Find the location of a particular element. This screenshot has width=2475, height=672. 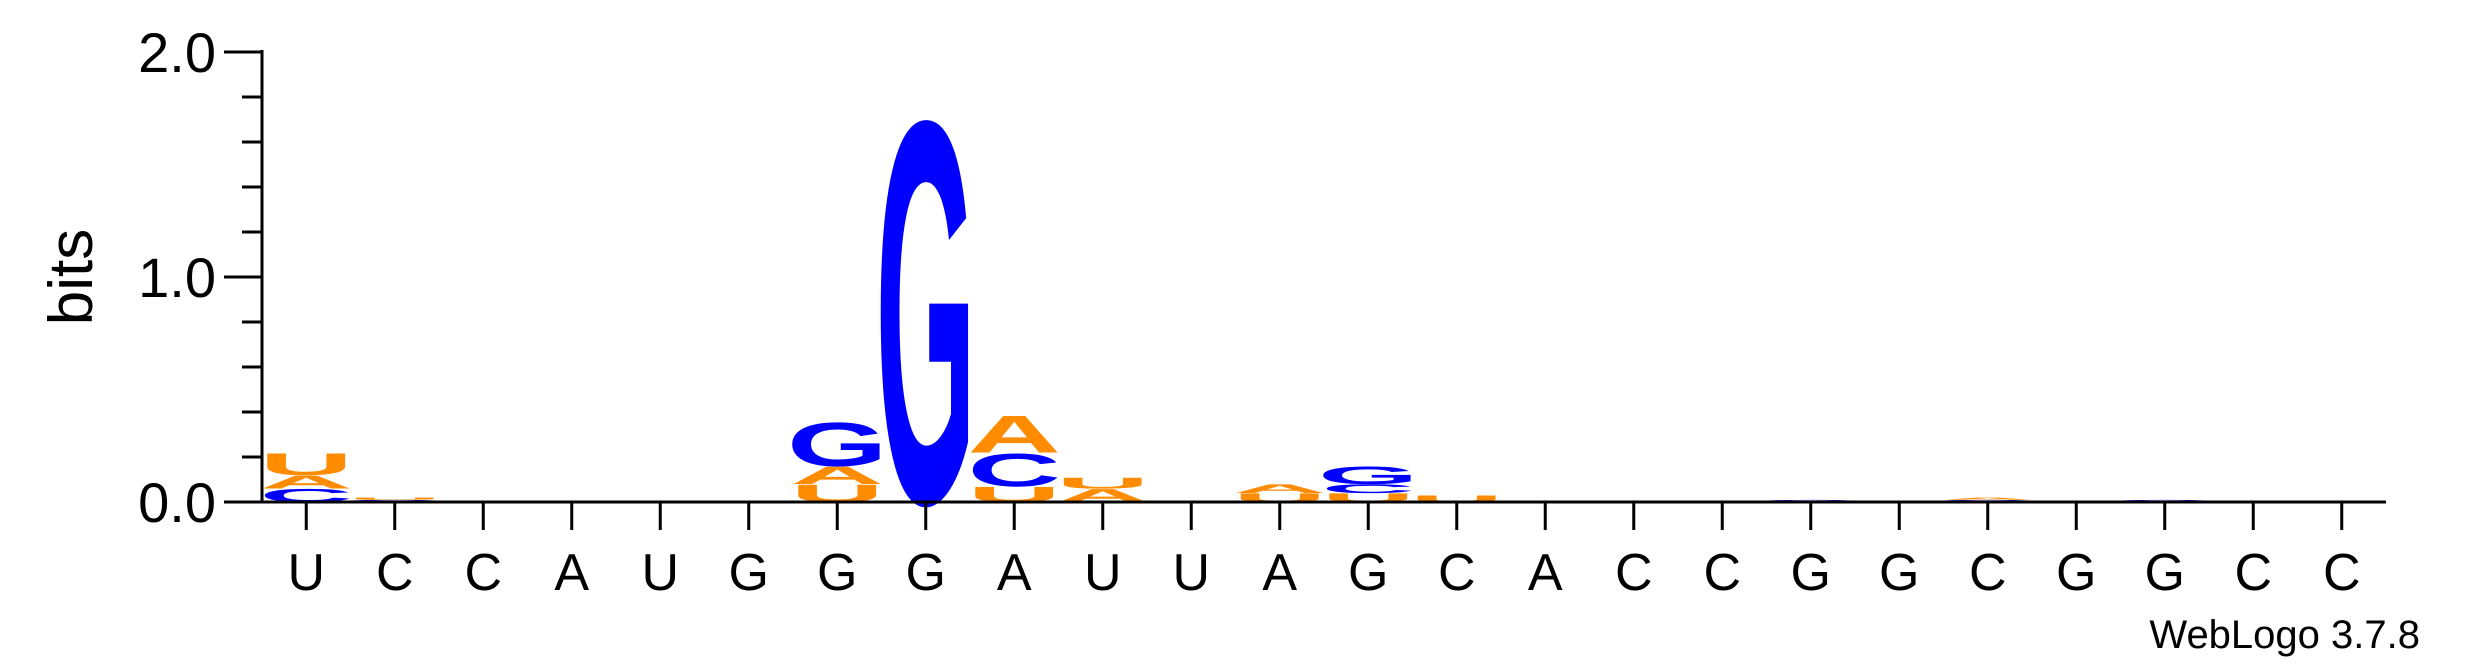

y-tick-label: 1.0 is located at coordinates (177, 277).